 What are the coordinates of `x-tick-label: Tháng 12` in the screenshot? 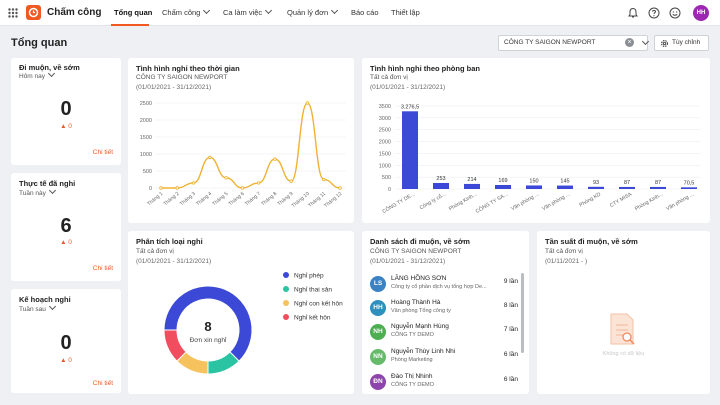 It's located at (333, 200).